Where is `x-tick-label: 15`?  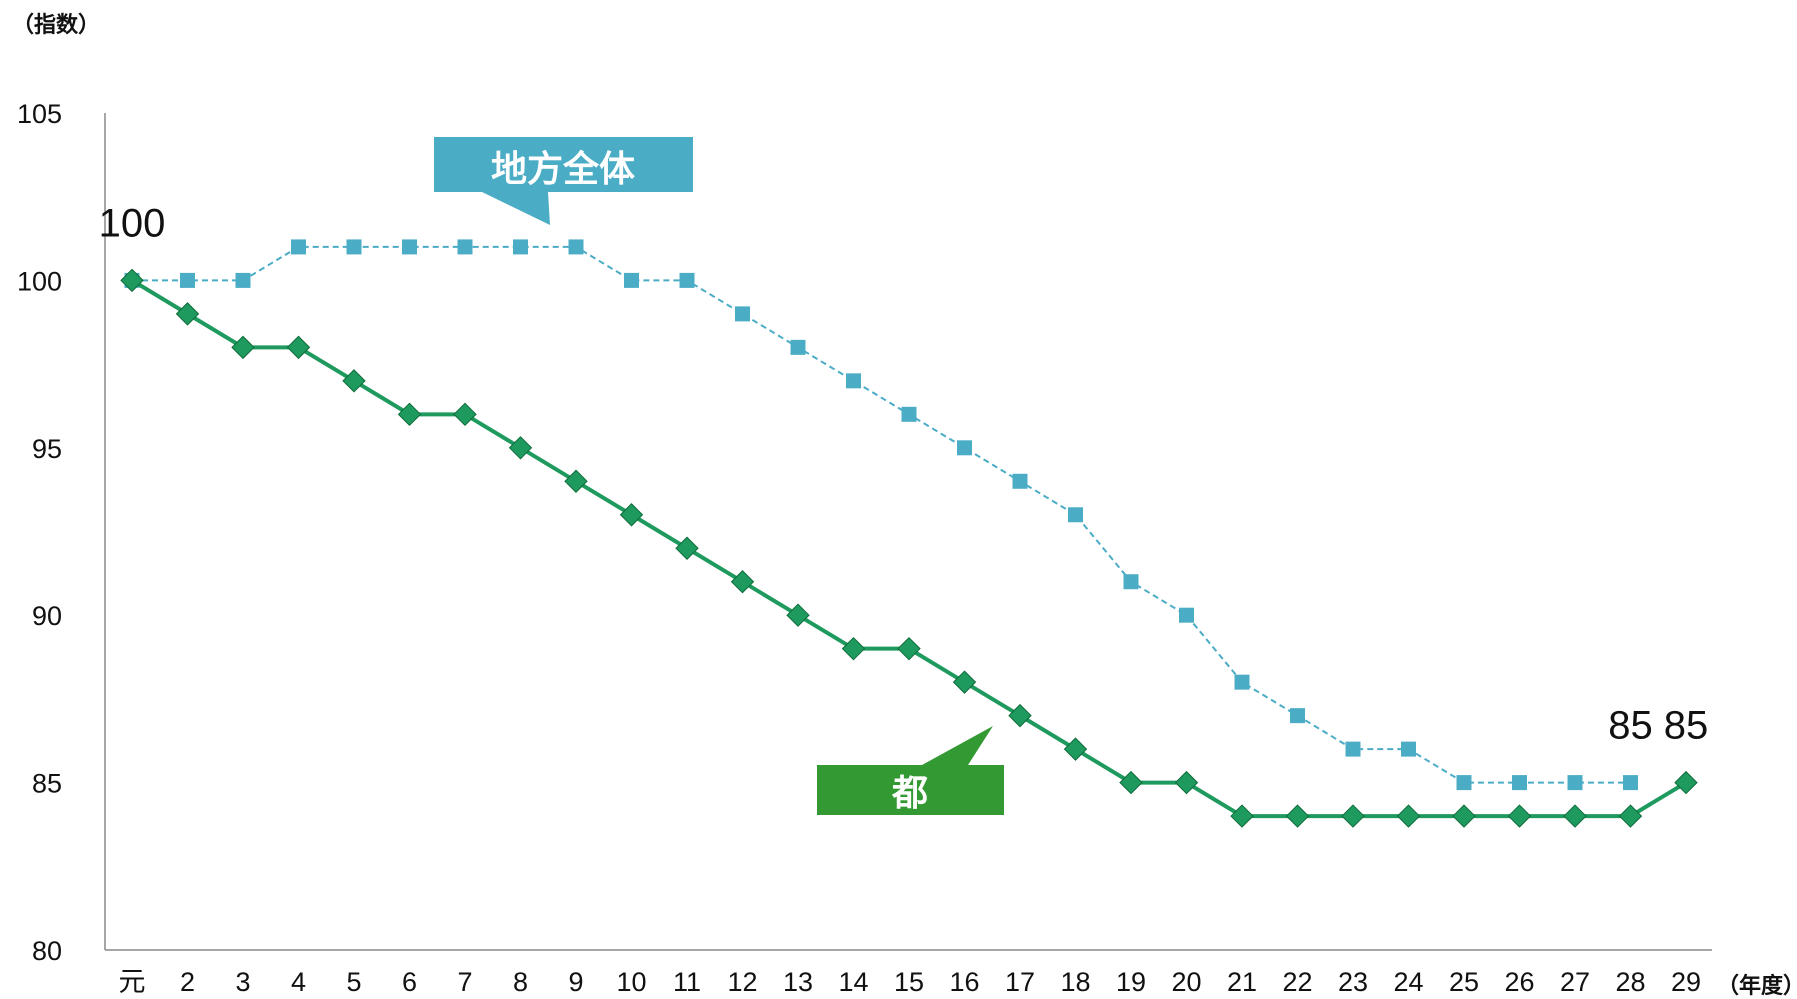
x-tick-label: 15 is located at coordinates (909, 982).